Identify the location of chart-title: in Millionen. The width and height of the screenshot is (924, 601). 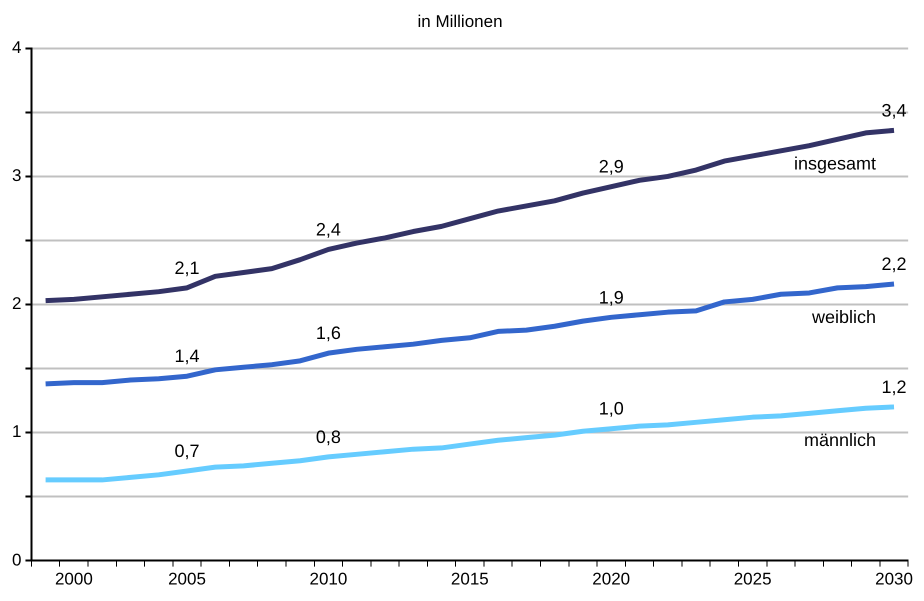
(460, 21).